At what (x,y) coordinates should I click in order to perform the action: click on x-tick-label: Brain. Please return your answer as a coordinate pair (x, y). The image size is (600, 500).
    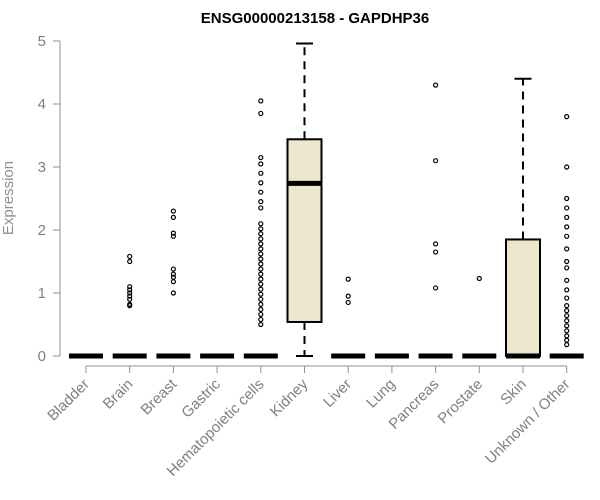
    Looking at the image, I should click on (118, 394).